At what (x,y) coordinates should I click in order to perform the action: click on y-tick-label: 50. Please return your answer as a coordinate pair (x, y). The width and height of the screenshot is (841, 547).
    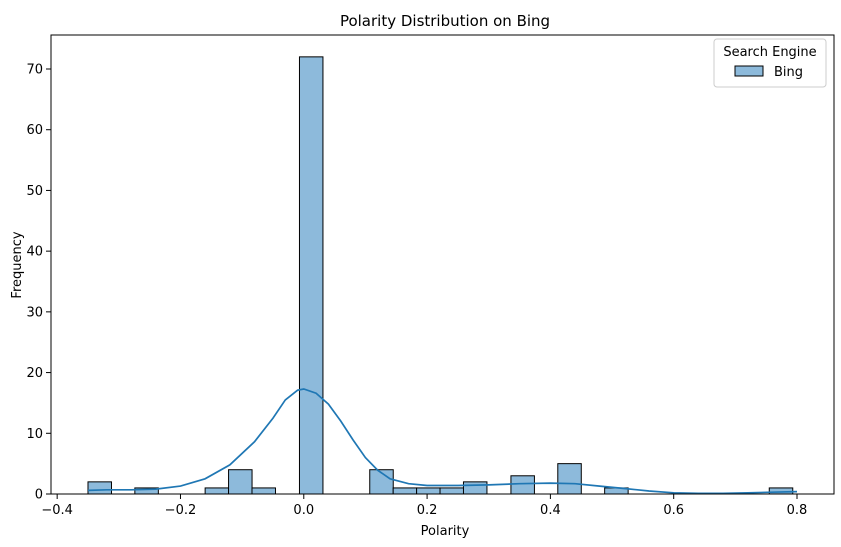
    Looking at the image, I should click on (34, 191).